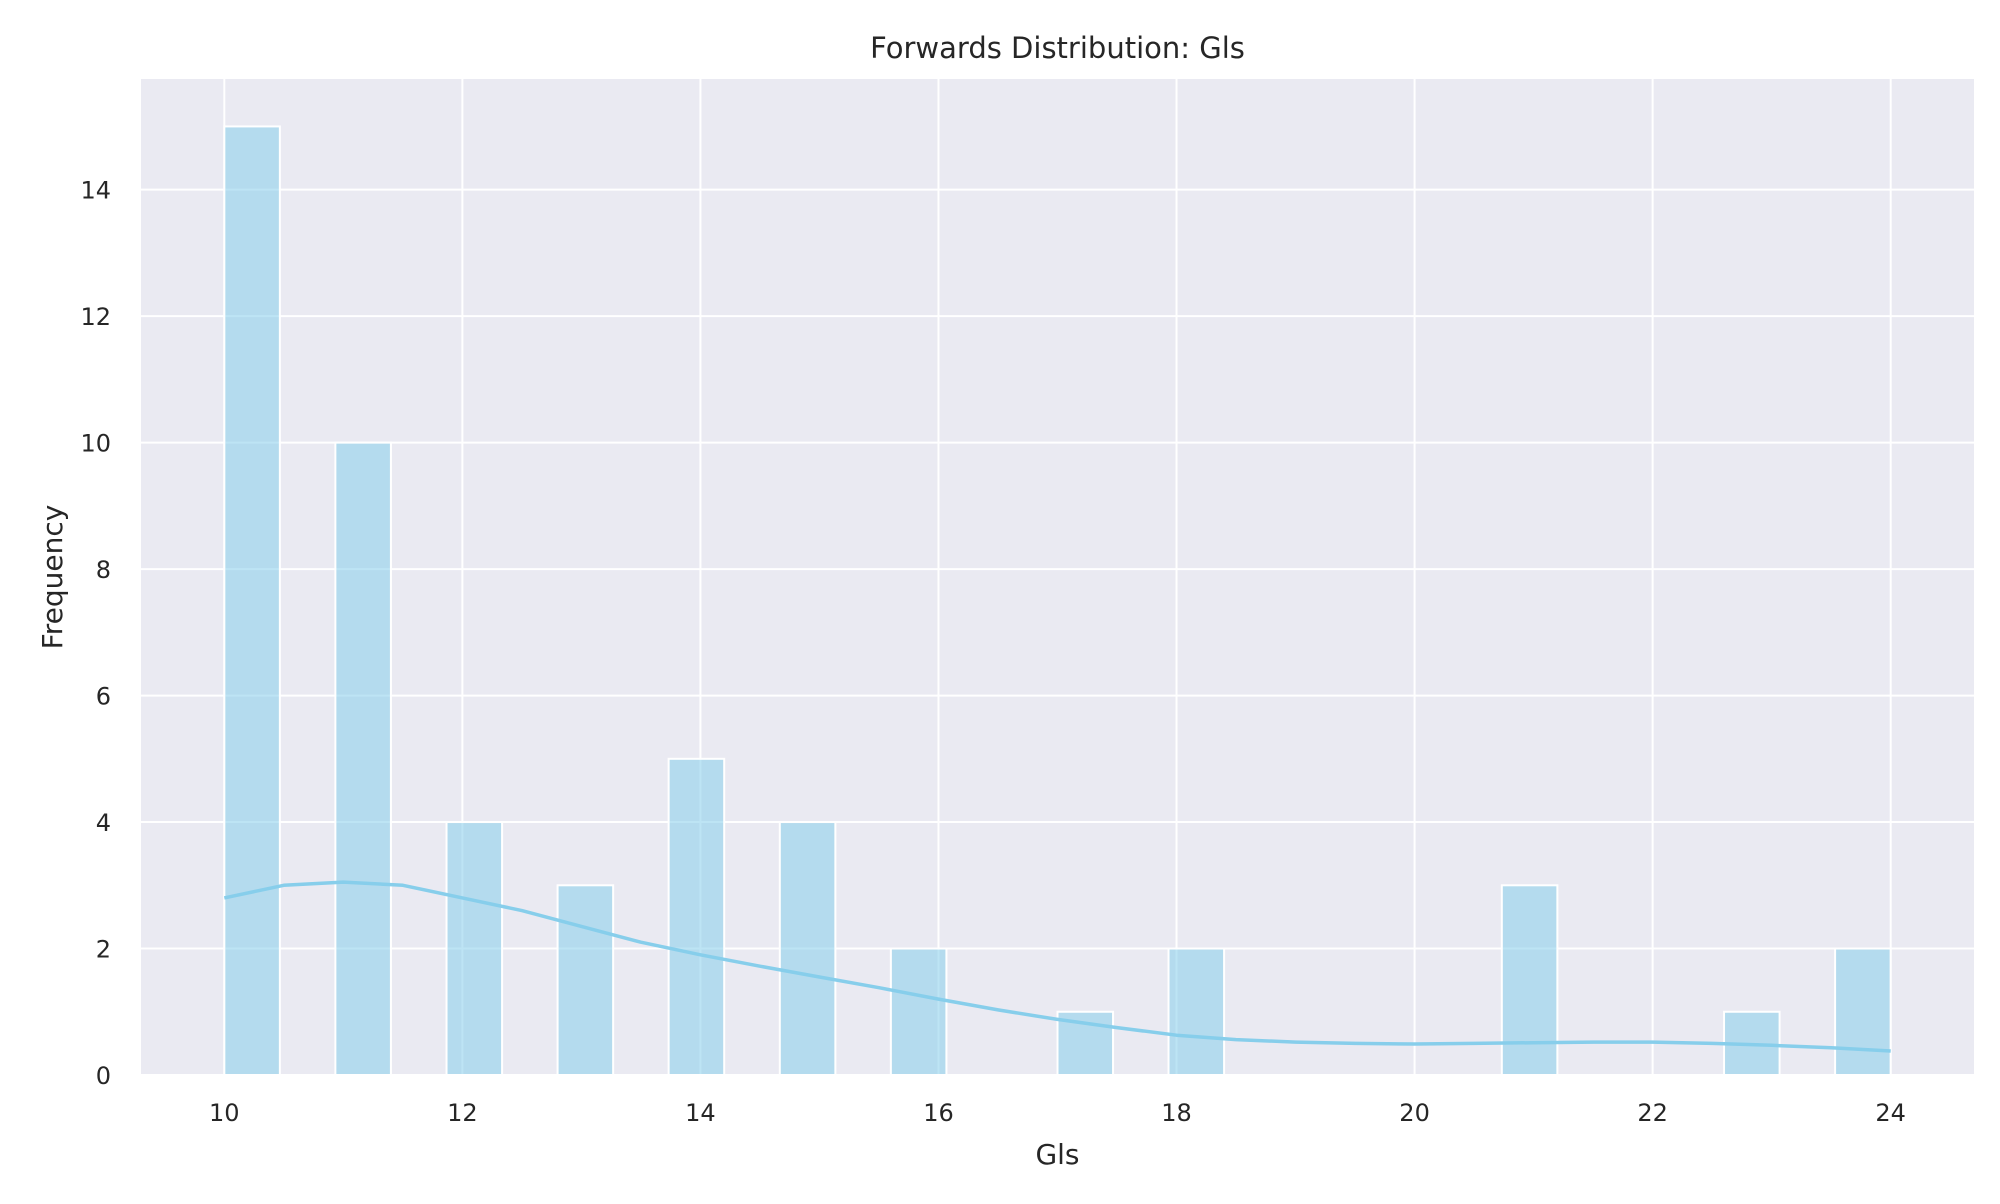 The width and height of the screenshot is (2000, 1204). What do you see at coordinates (1176, 1113) in the screenshot?
I see `x-tick-label: 18` at bounding box center [1176, 1113].